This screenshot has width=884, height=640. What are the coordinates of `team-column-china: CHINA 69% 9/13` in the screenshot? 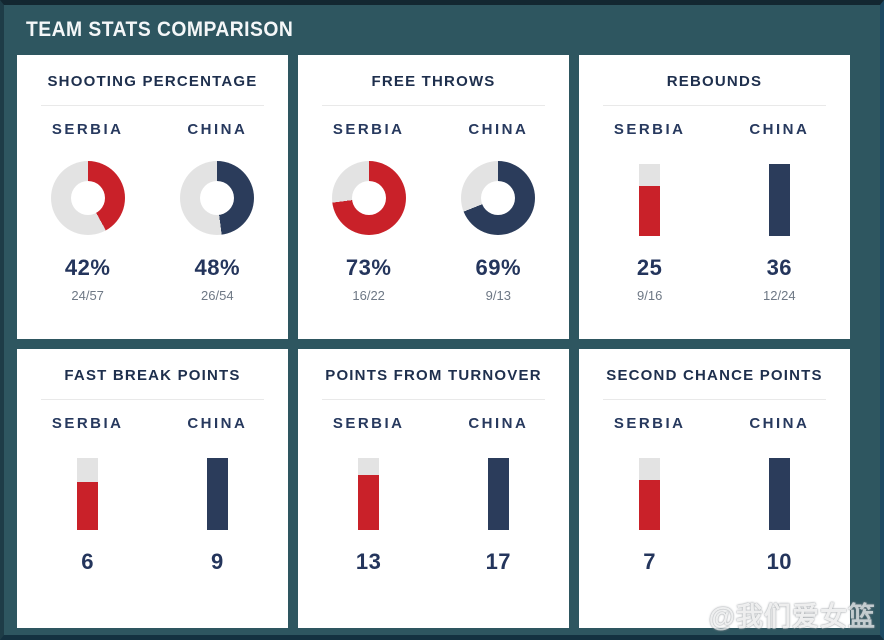 It's located at (498, 212).